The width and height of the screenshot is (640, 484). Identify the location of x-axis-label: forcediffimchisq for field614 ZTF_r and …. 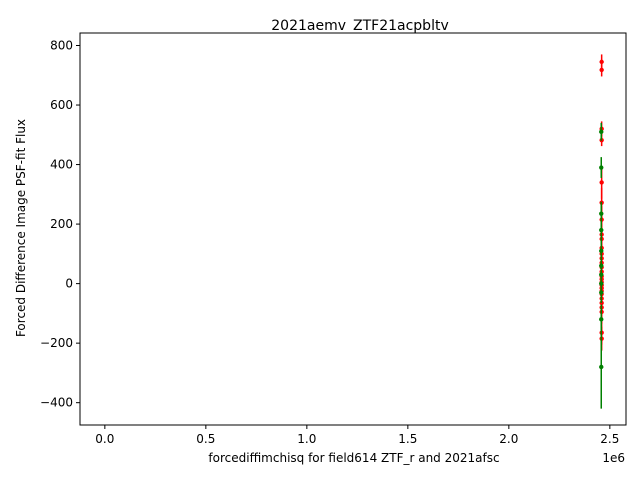
(353, 458).